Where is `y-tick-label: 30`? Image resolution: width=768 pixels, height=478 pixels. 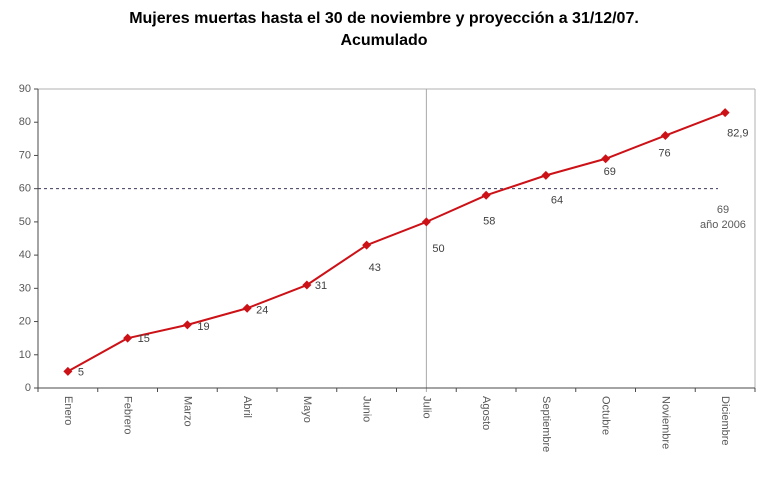
y-tick-label: 30 is located at coordinates (25, 288).